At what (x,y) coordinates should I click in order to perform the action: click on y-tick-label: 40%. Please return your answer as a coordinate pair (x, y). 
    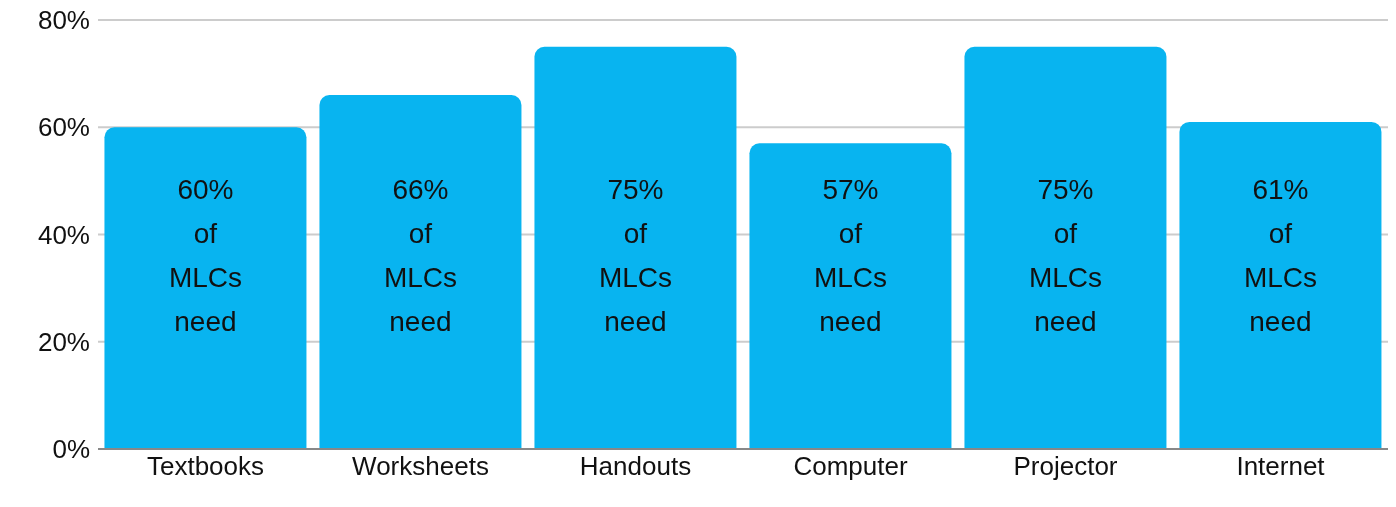
    Looking at the image, I should click on (63, 234).